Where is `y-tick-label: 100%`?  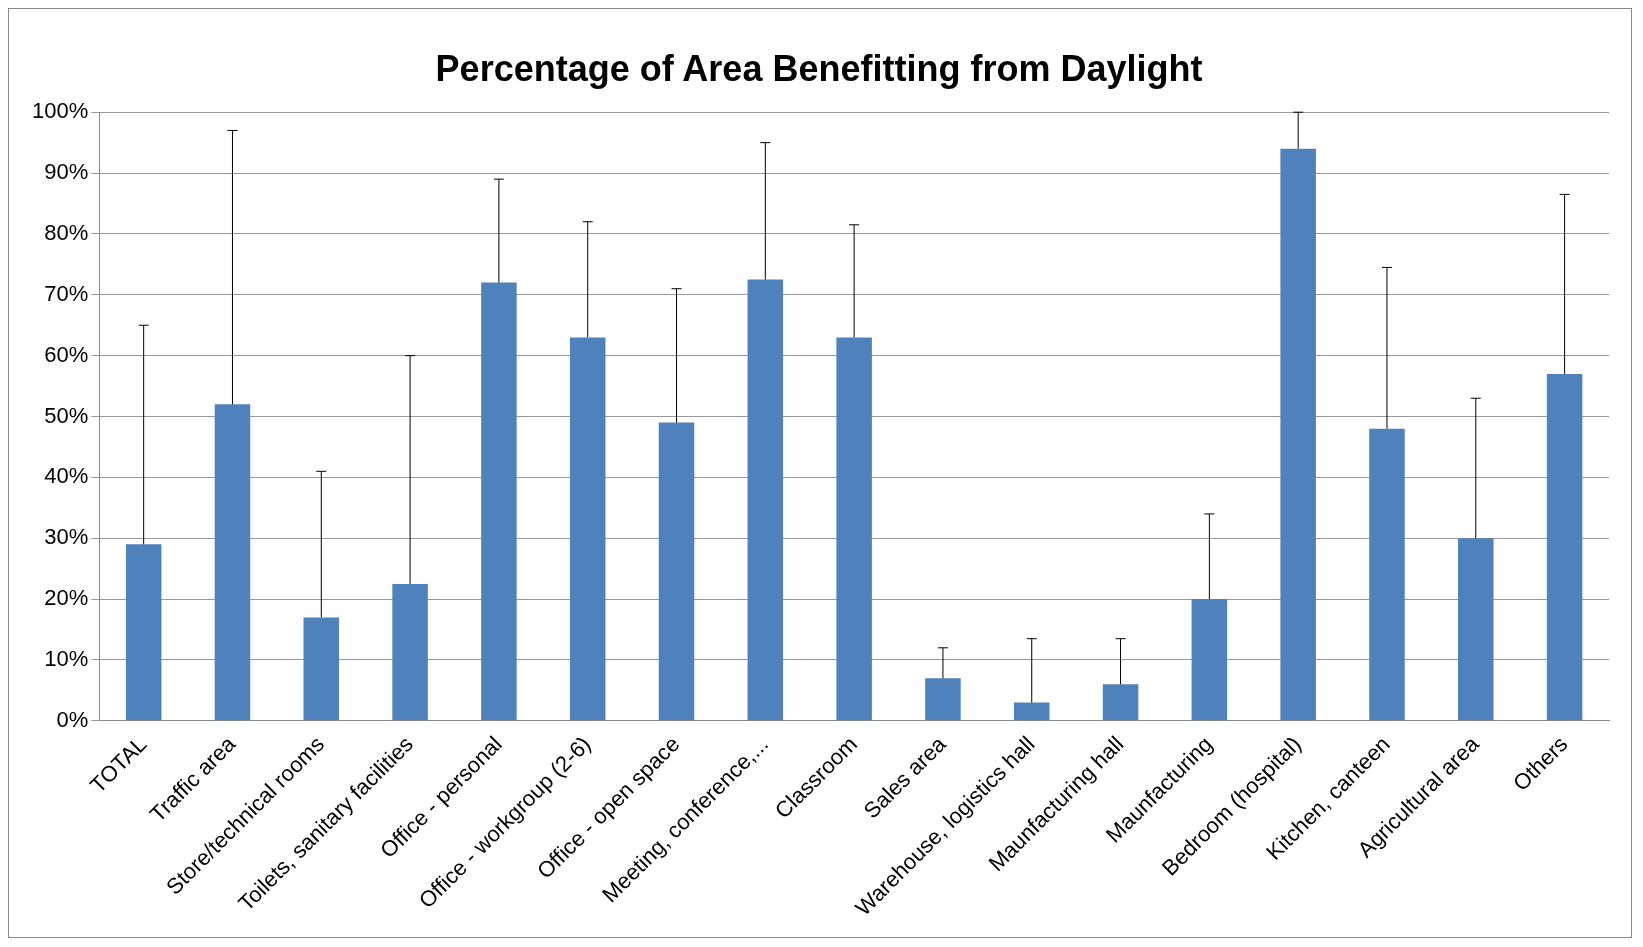
y-tick-label: 100% is located at coordinates (60, 111).